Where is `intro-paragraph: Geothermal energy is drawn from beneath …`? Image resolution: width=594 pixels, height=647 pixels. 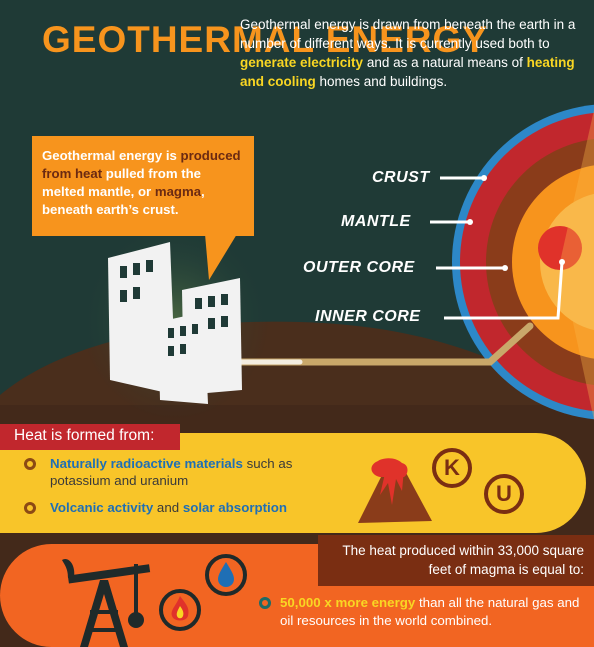
intro-paragraph: Geothermal energy is drawn from beneath … is located at coordinates (408, 53).